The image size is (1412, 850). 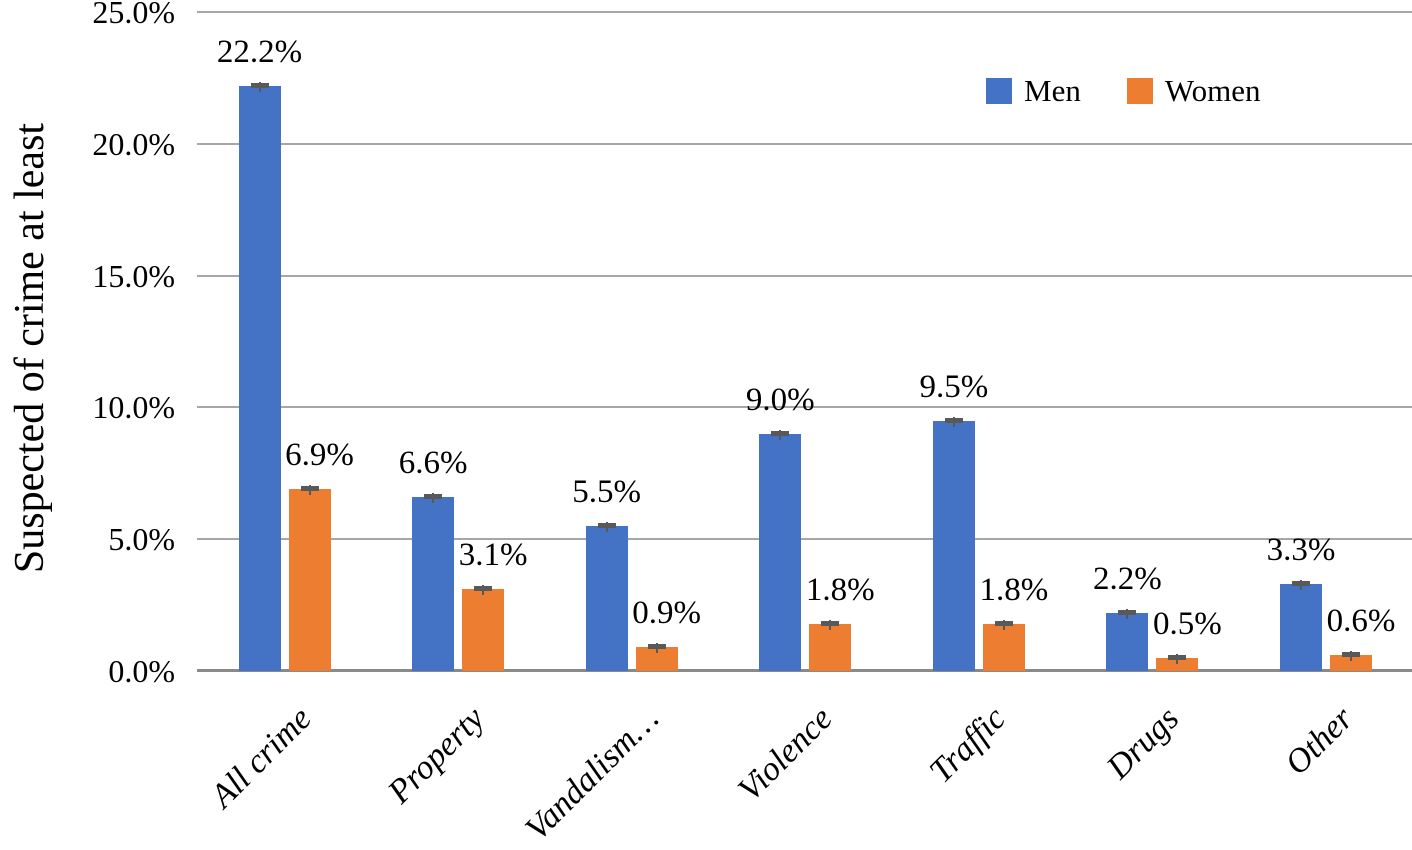 I want to click on y-axis-title: Suspected of crime at least, so click(x=30, y=348).